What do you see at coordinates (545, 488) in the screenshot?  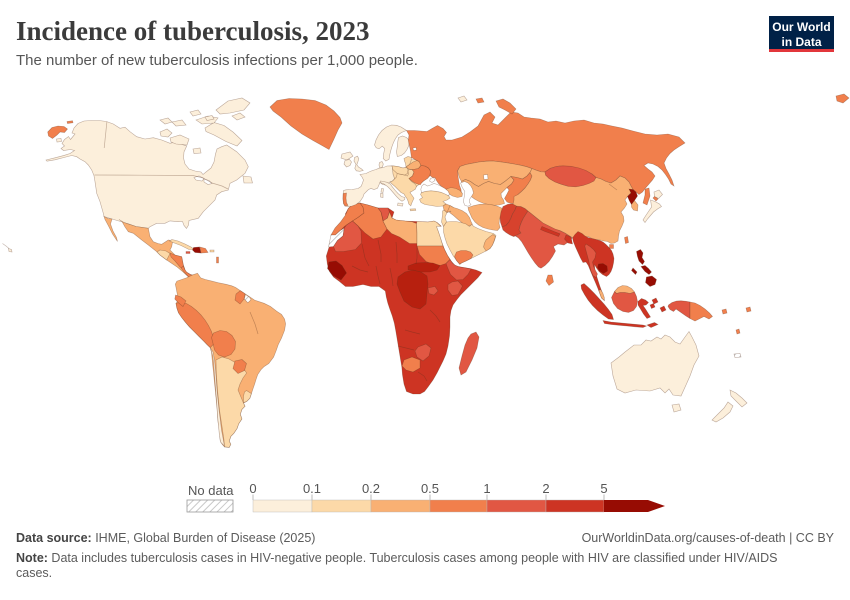 I see `svg-text: 2` at bounding box center [545, 488].